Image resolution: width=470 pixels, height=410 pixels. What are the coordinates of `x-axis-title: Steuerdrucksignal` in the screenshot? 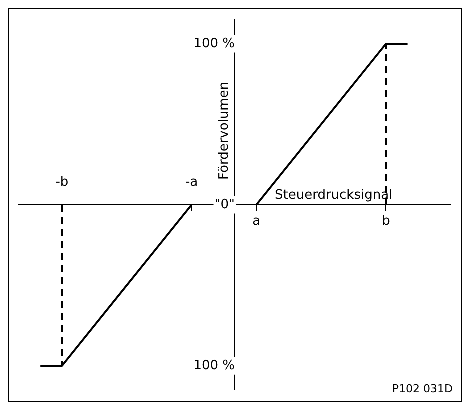 It's located at (334, 195).